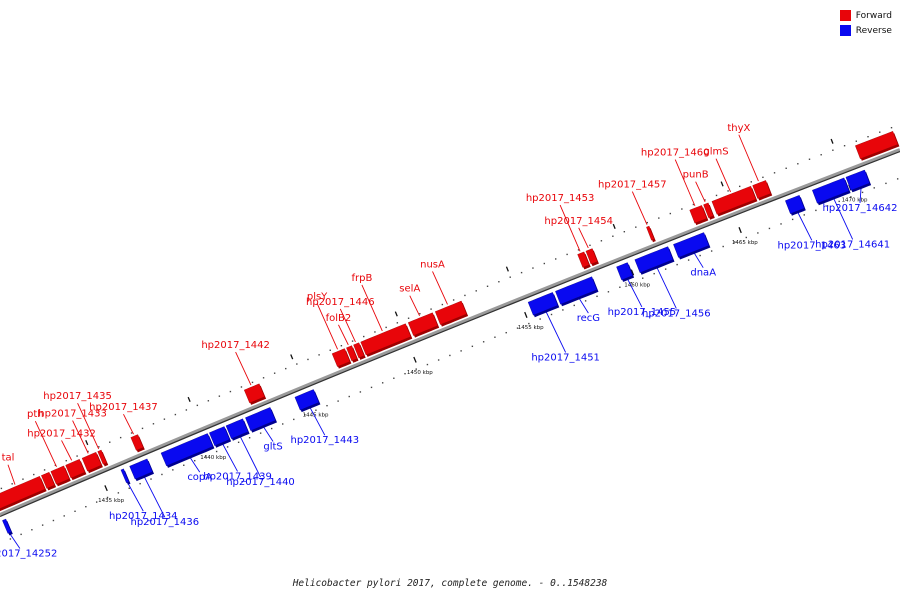 This screenshot has height=604, width=900. Describe the element at coordinates (703, 273) in the screenshot. I see `gene-label: dnaA` at that location.